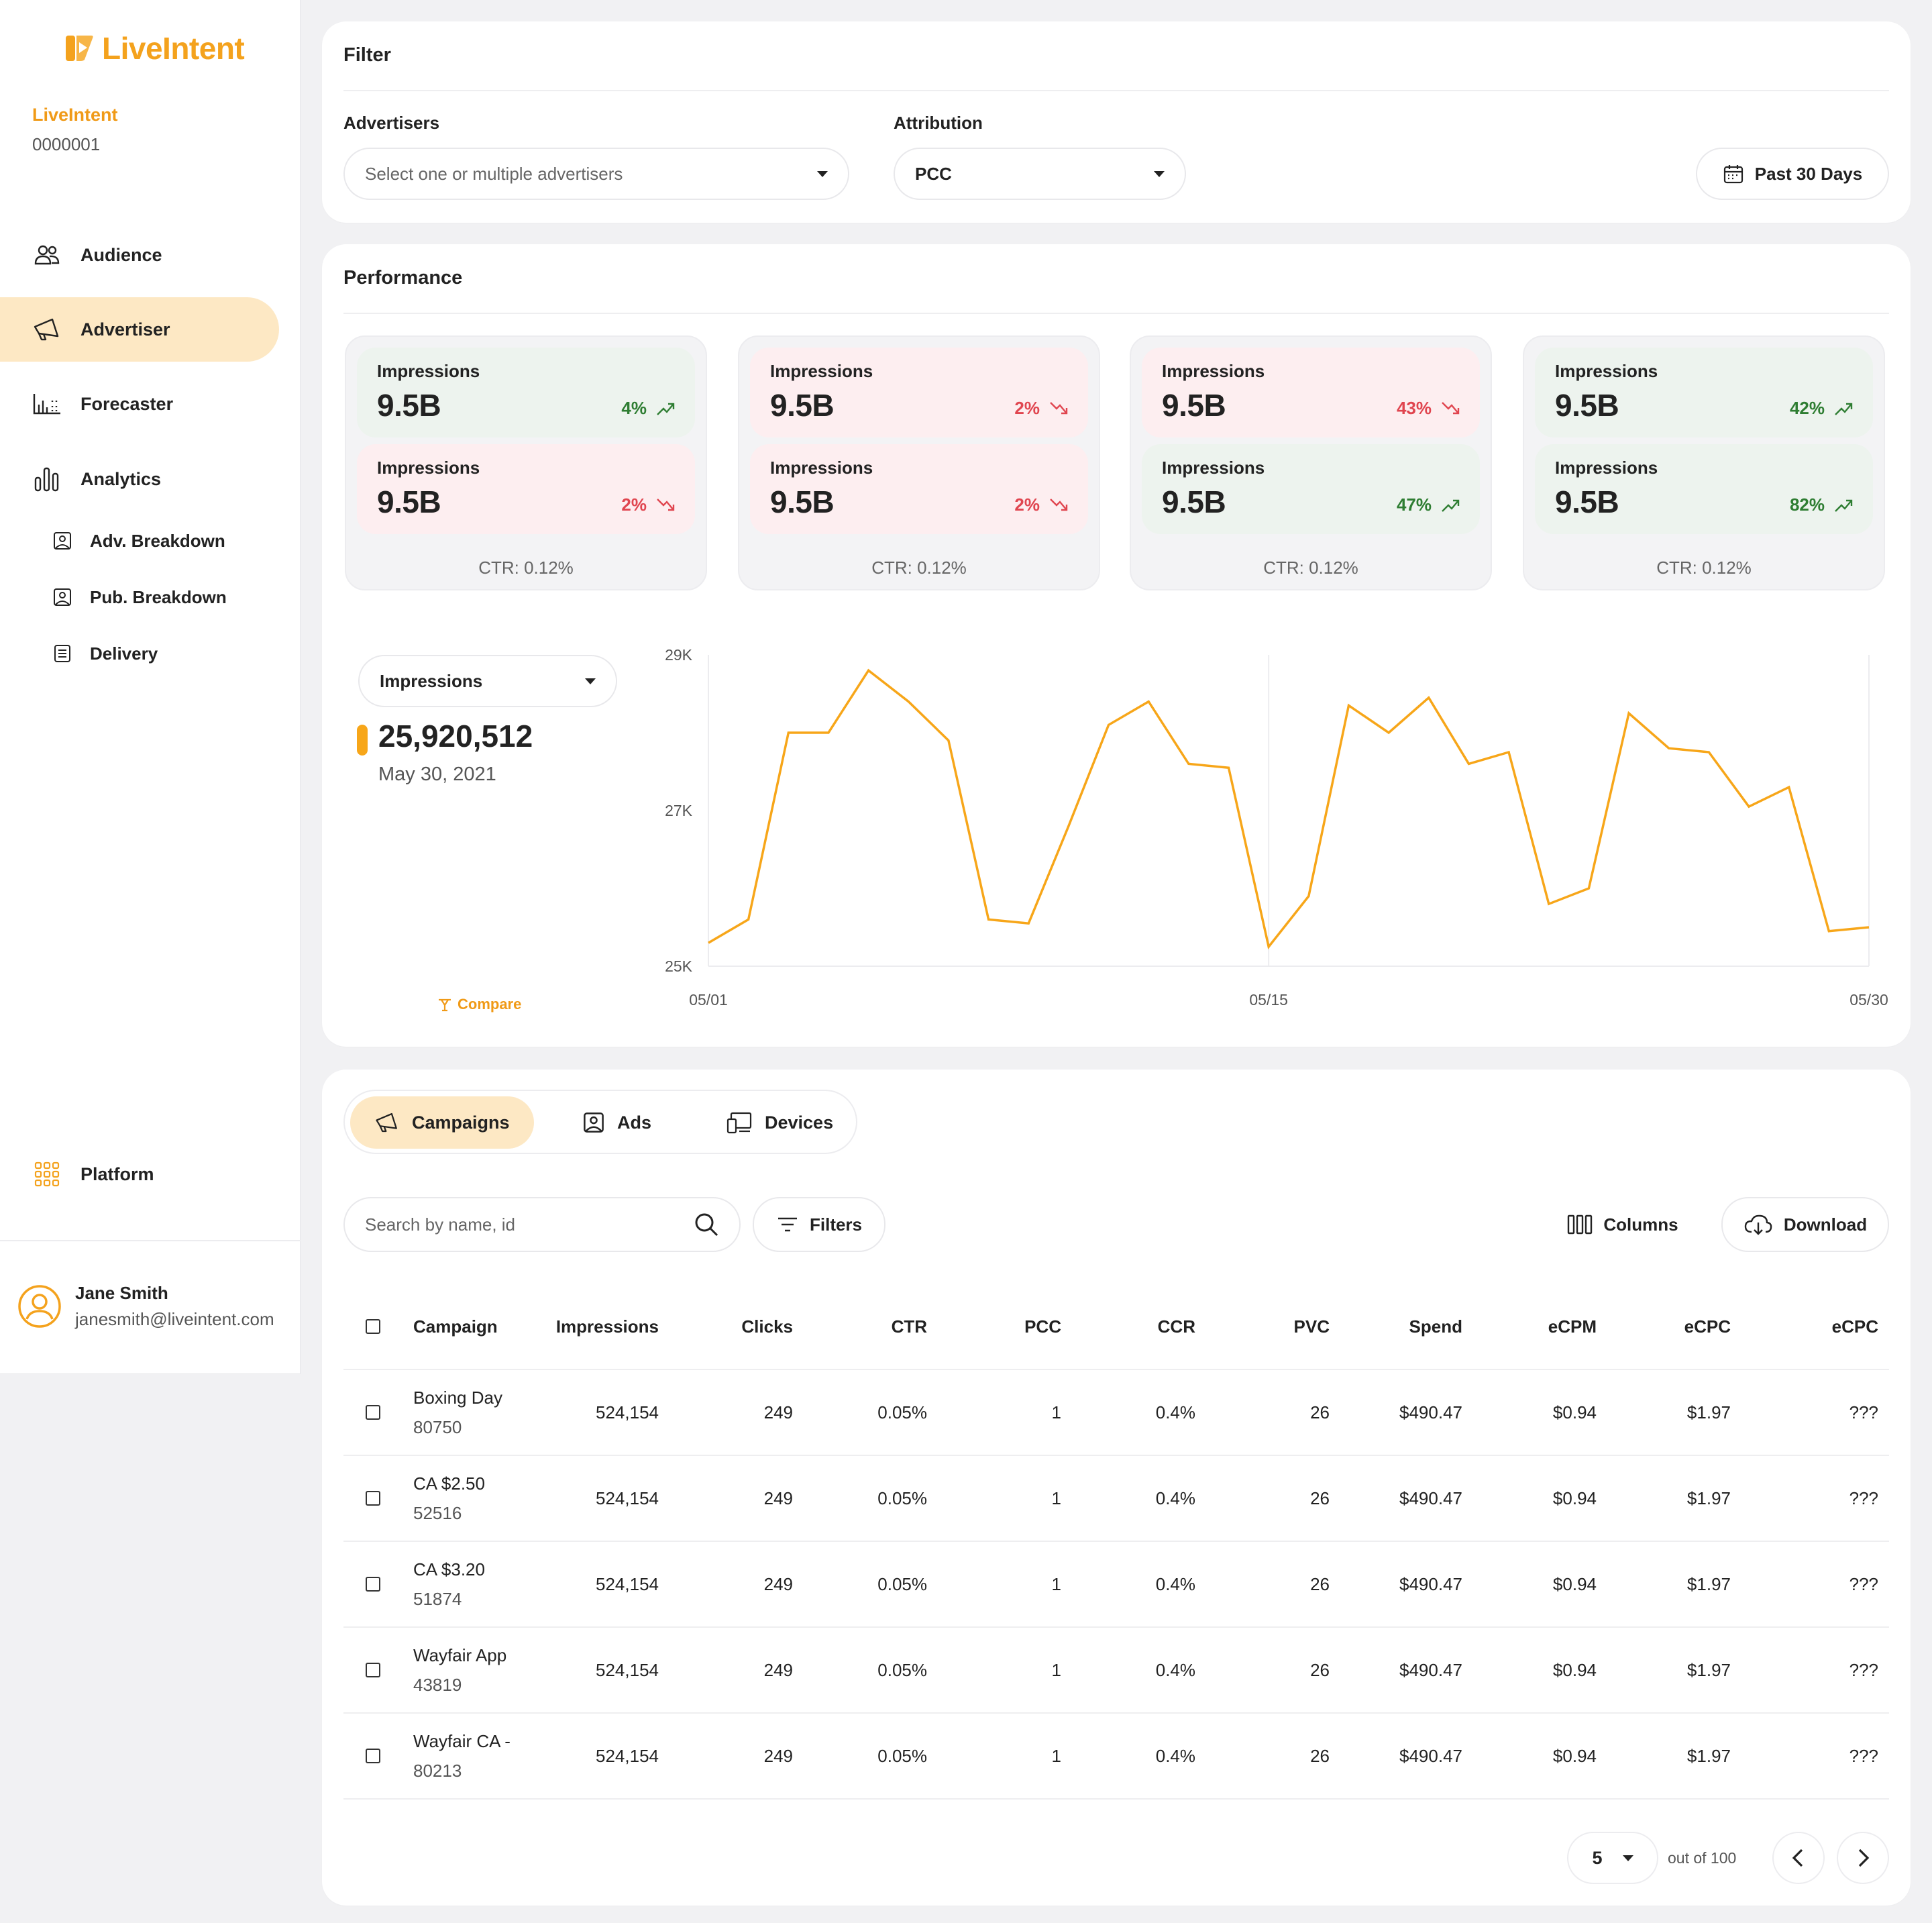 Image resolution: width=1932 pixels, height=1923 pixels. I want to click on metric-select: Impressions, so click(487, 681).